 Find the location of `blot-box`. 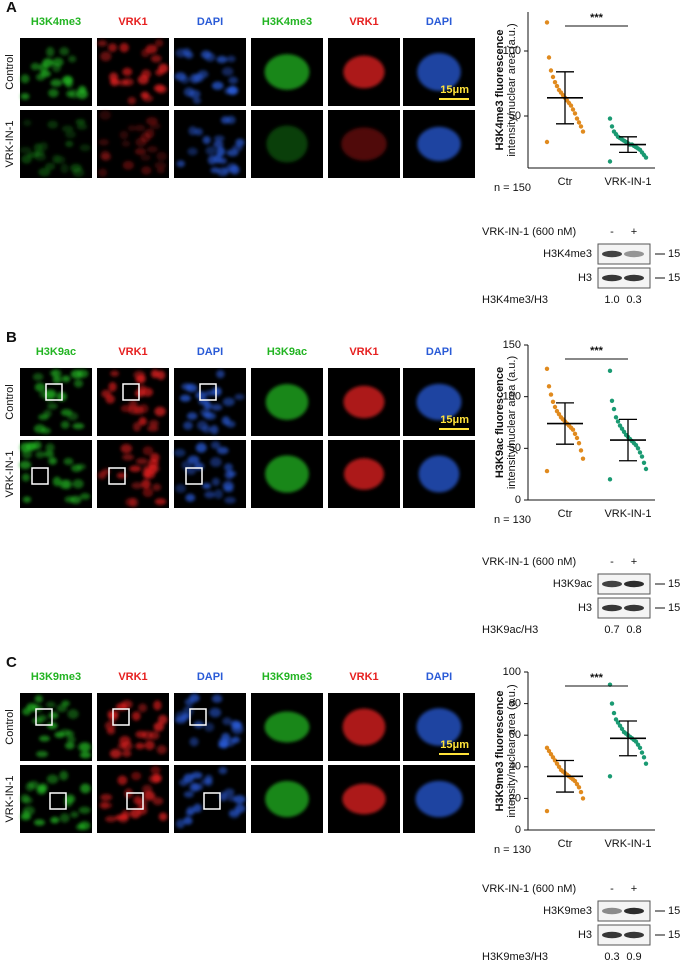

blot-box is located at coordinates (624, 254).